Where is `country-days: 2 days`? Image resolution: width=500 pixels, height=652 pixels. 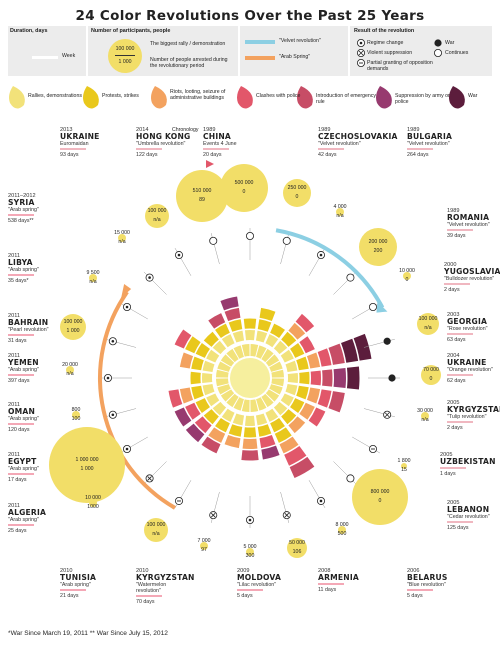
country-days: 2 days is located at coordinates (452, 290).